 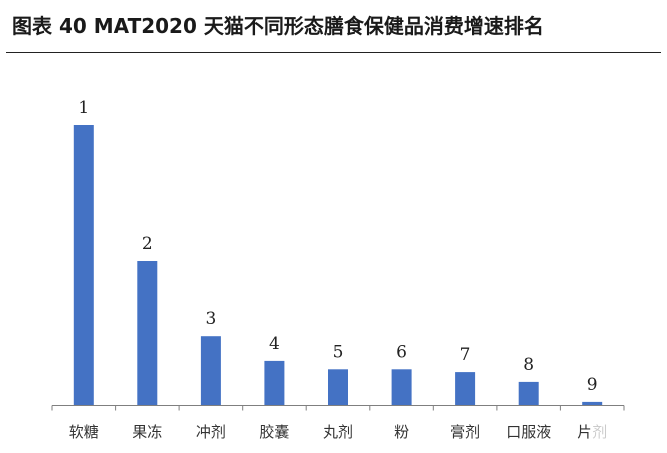 What do you see at coordinates (274, 432) in the screenshot?
I see `category-label-4: 胶囊` at bounding box center [274, 432].